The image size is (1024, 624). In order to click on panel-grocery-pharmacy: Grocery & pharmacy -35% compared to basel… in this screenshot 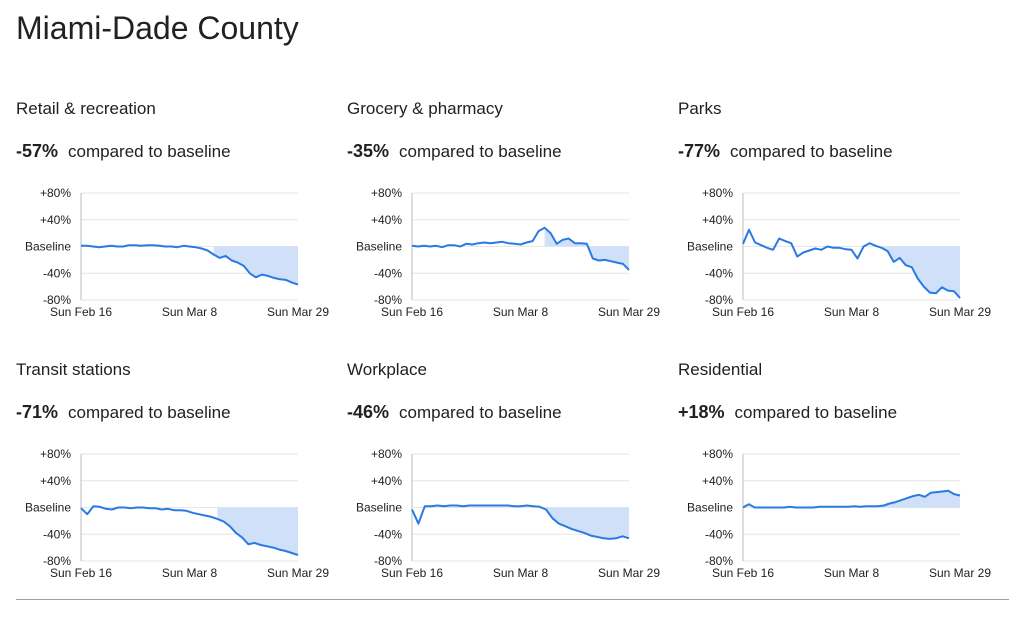, I will do `click(507, 219)`.